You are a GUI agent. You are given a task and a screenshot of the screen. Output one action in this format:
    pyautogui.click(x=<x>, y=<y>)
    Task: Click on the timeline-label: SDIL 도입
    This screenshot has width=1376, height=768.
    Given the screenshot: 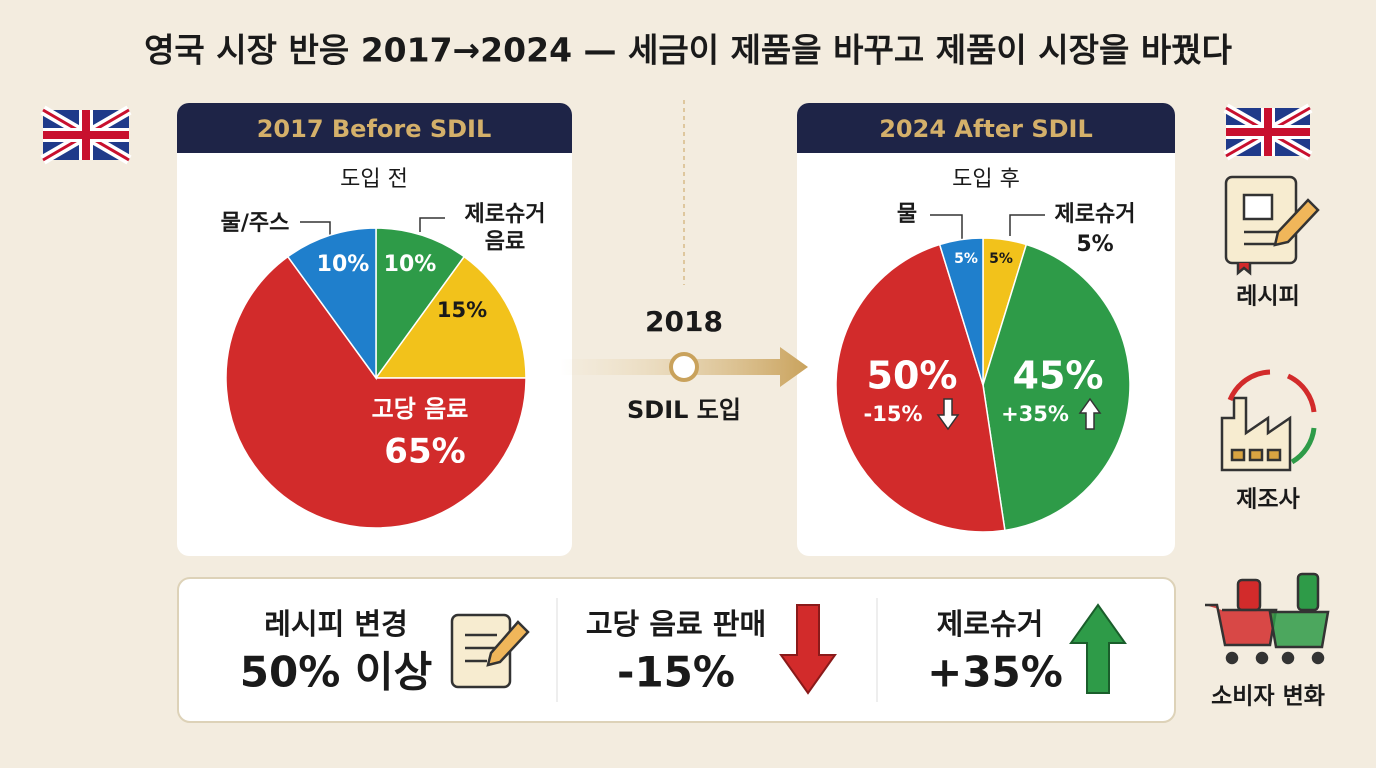 What is the action you would take?
    pyautogui.click(x=684, y=410)
    